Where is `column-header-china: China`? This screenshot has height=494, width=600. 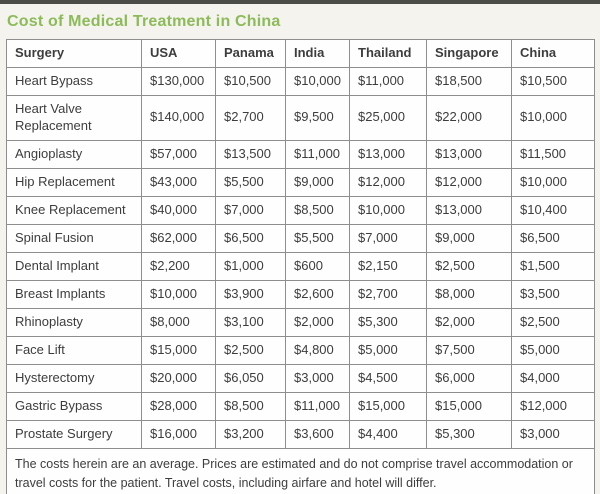
column-header-china: China is located at coordinates (553, 53).